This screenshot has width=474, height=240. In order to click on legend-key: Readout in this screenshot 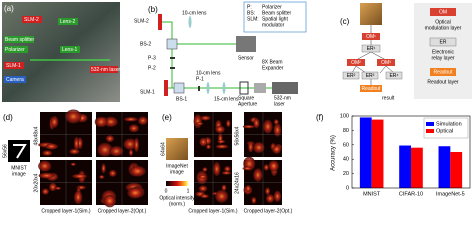, I will do `click(444, 72)`.